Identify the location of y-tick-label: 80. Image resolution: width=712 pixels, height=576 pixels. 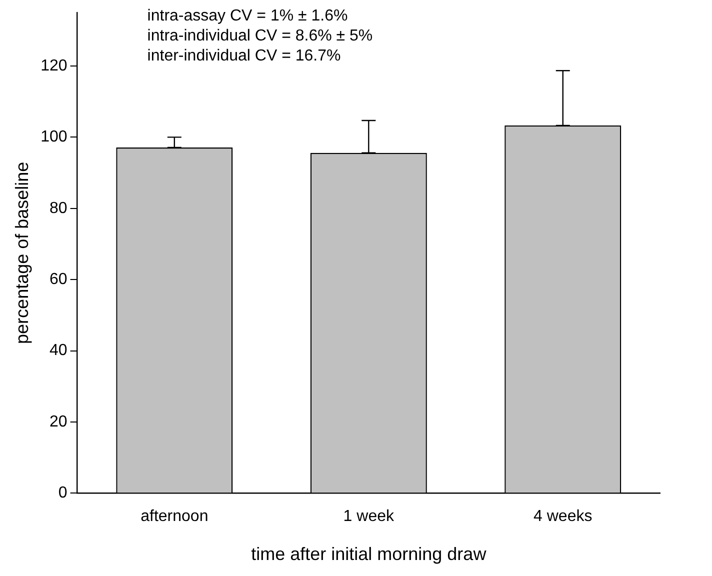
(59, 208).